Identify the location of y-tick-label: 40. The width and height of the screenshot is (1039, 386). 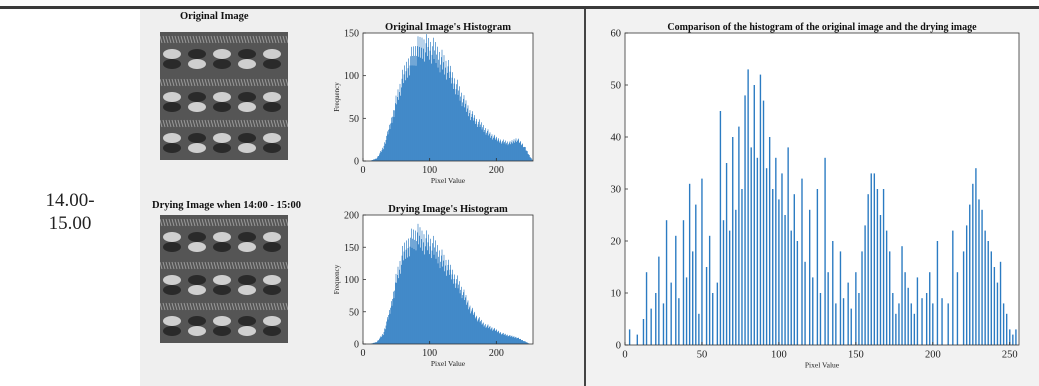
(616, 138).